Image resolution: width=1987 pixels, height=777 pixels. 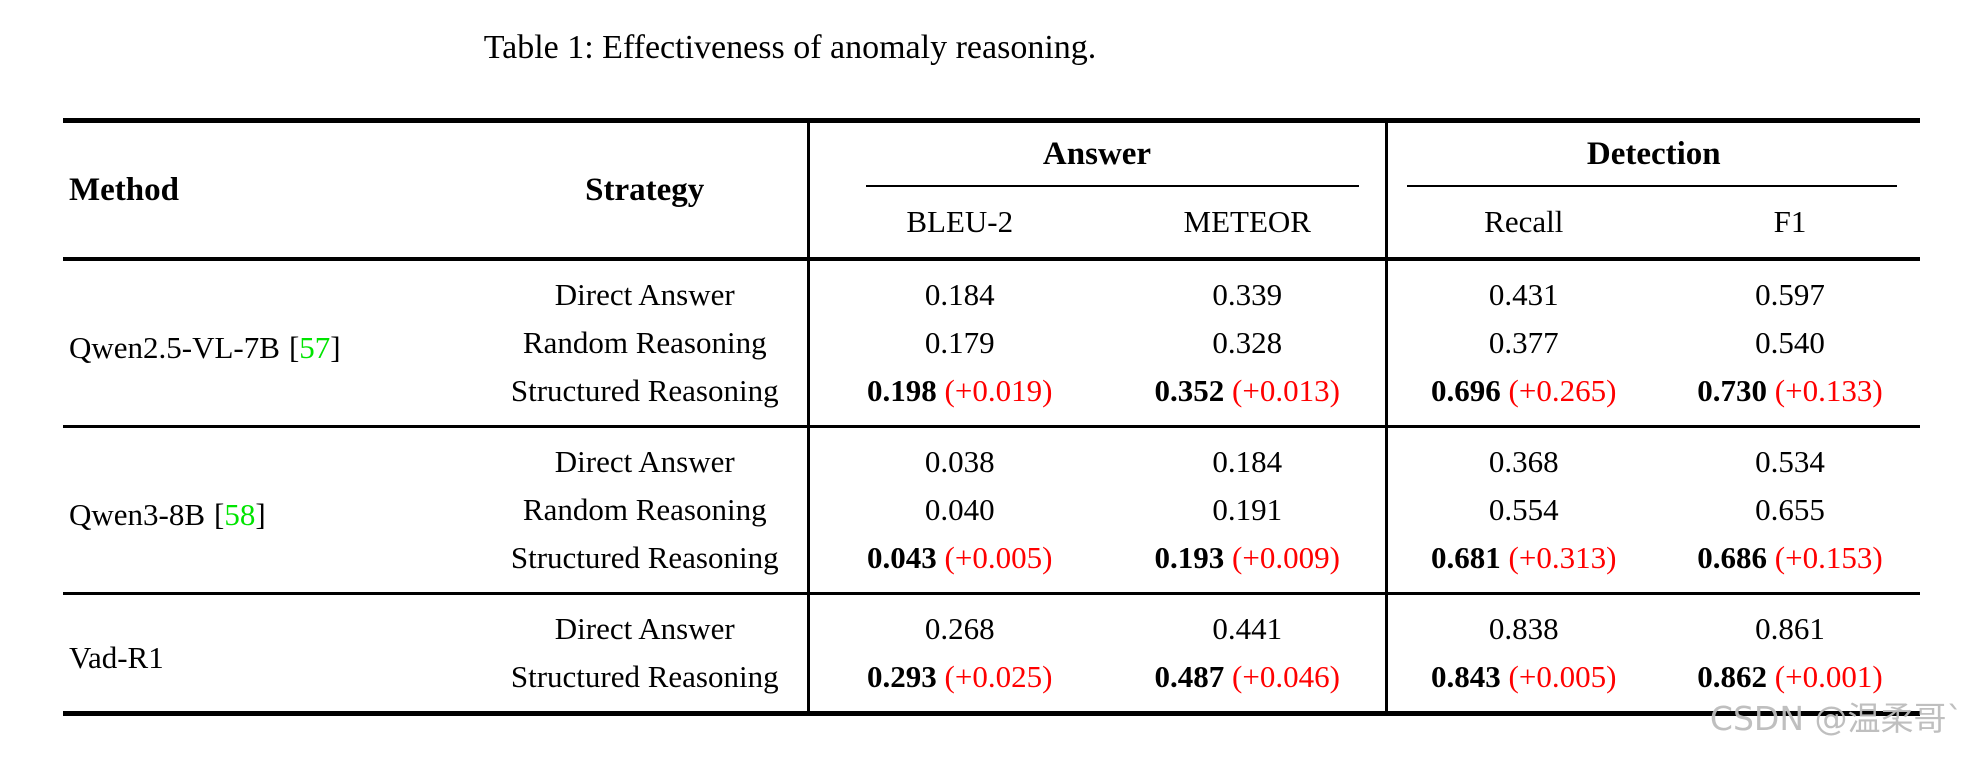 I want to click on metric-value-cell: 0.655, so click(x=1790, y=510).